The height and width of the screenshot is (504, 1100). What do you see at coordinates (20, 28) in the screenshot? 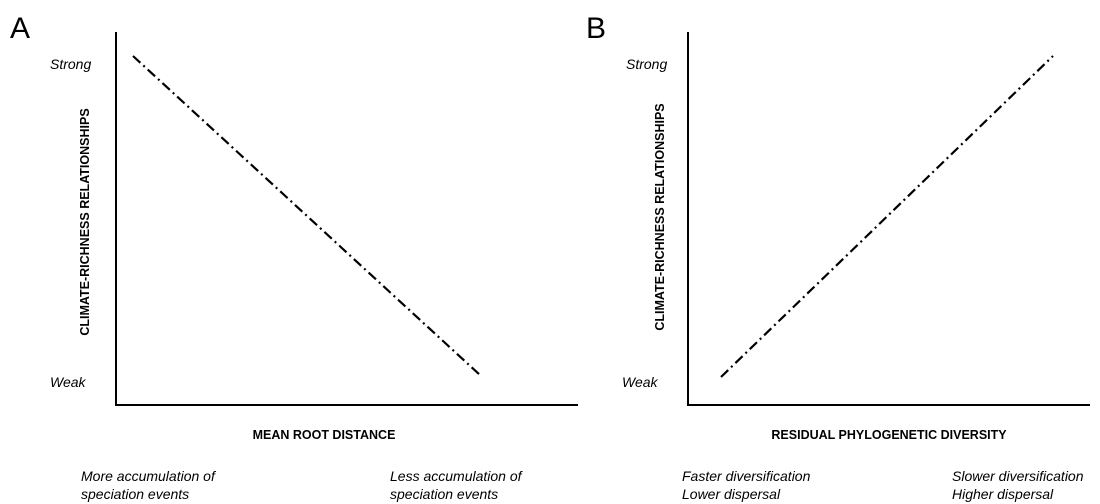
I see `panel-label-a: A` at bounding box center [20, 28].